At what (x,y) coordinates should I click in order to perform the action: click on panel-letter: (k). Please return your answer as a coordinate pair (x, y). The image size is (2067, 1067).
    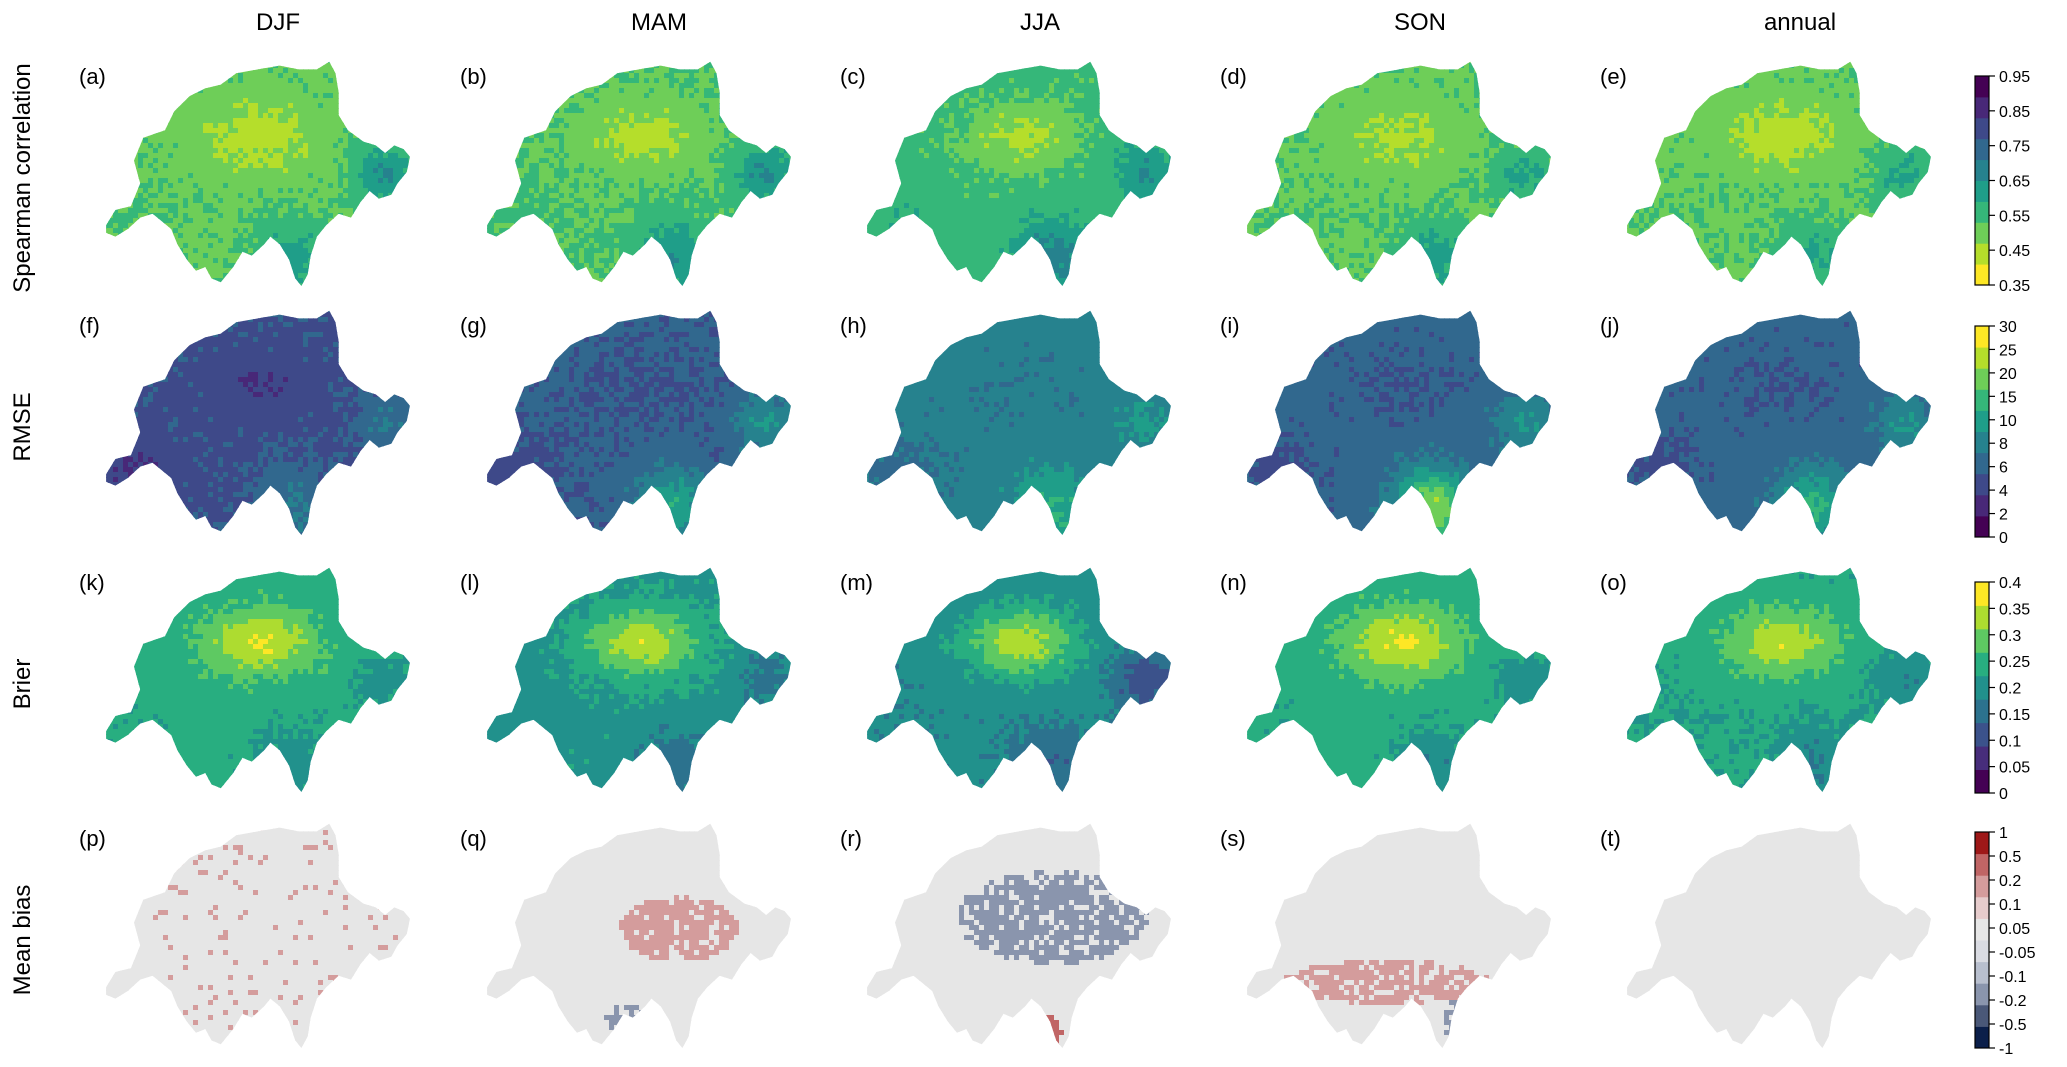
    Looking at the image, I should click on (92, 582).